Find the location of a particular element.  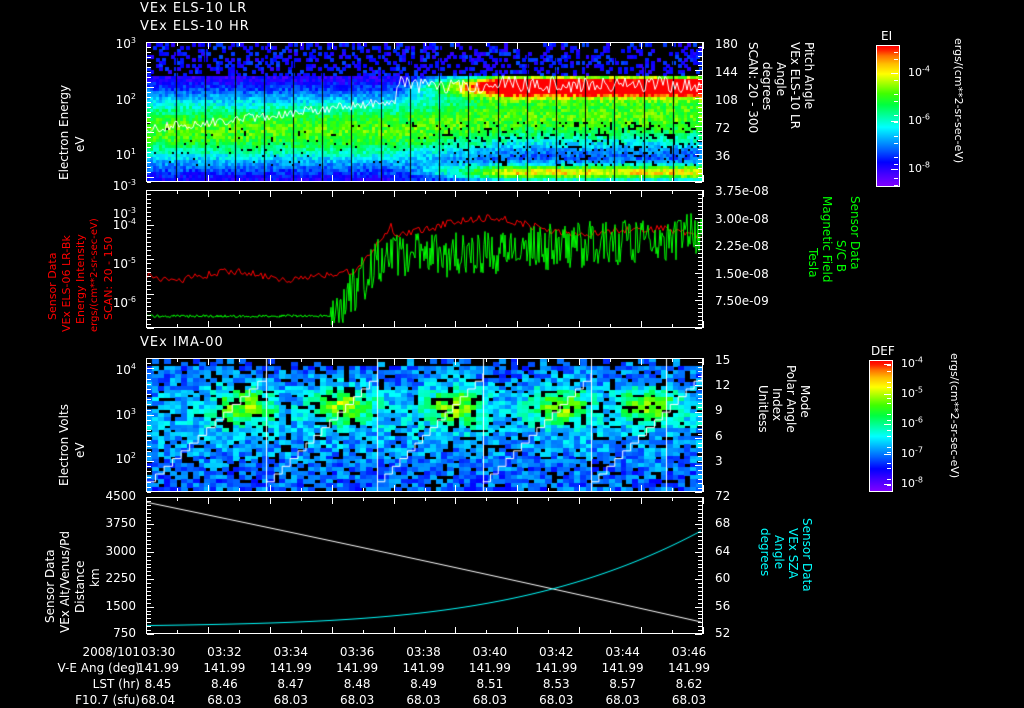

panel4-right-label-line2: VEx SZA is located at coordinates (793, 553).